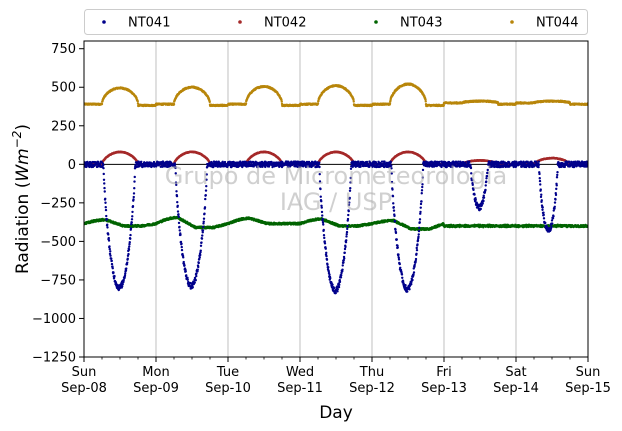  Describe the element at coordinates (149, 23) in the screenshot. I see `legend-label-nt041: NT041` at that location.